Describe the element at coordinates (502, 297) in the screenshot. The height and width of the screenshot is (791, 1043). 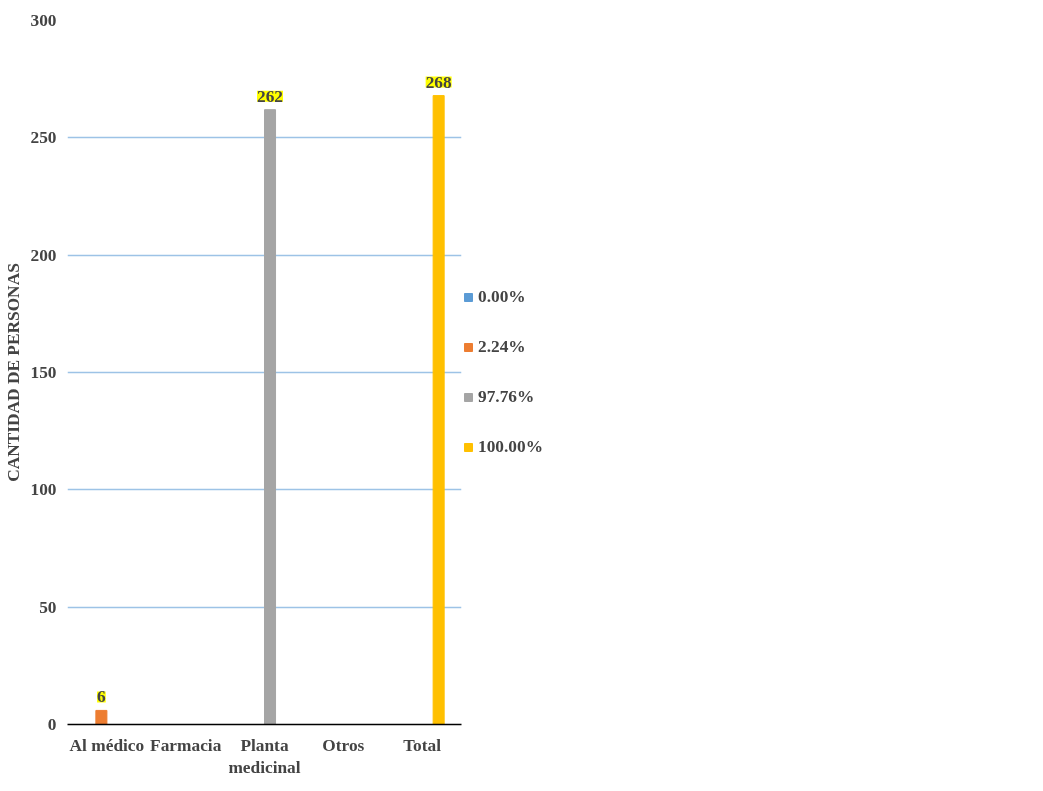
I see `legend-label: 0.00%` at that location.